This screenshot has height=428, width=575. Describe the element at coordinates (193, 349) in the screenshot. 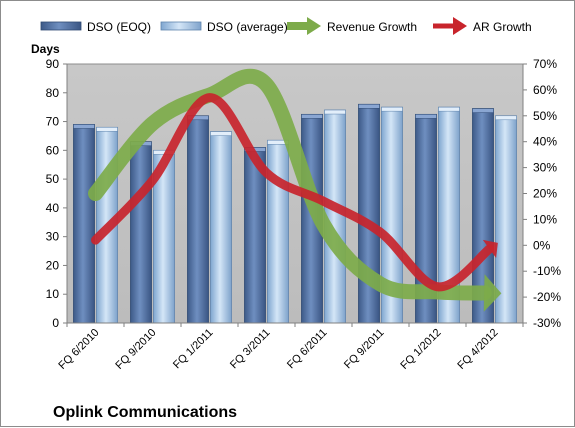

I see `x-tick-label: FQ 1/2011` at that location.